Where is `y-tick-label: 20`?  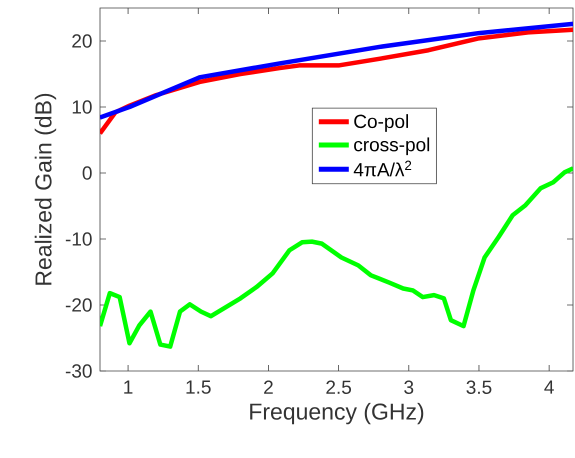
y-tick-label: 20 is located at coordinates (82, 41).